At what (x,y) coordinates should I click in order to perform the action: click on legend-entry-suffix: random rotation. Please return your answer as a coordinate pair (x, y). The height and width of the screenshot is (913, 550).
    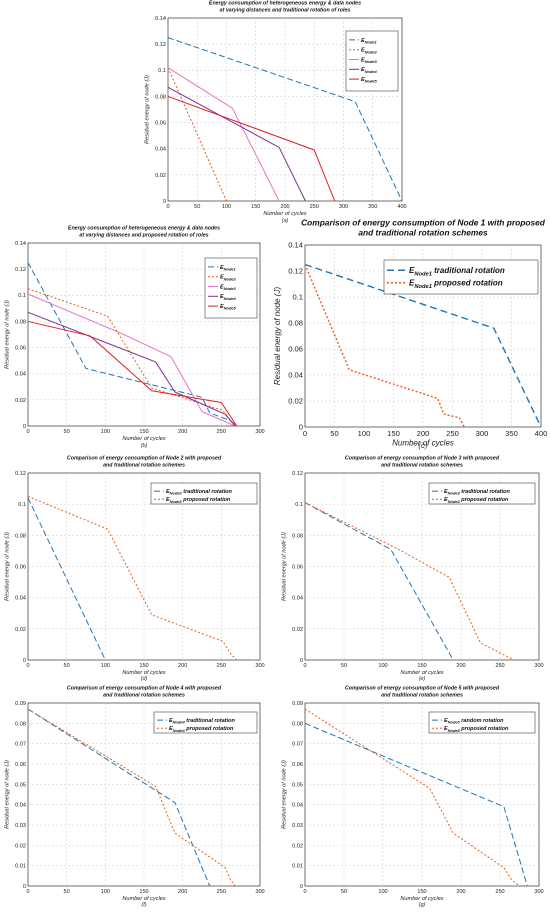
    Looking at the image, I should click on (482, 721).